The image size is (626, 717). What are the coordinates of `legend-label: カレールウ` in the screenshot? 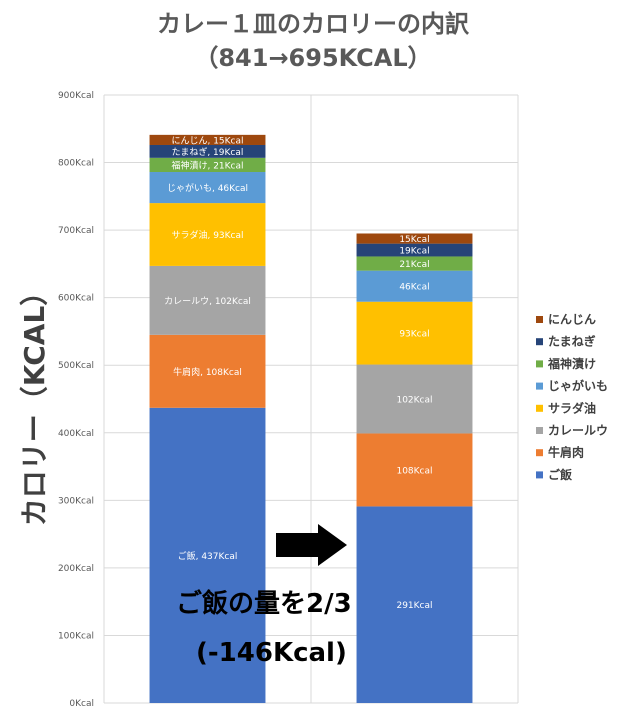 It's located at (578, 431).